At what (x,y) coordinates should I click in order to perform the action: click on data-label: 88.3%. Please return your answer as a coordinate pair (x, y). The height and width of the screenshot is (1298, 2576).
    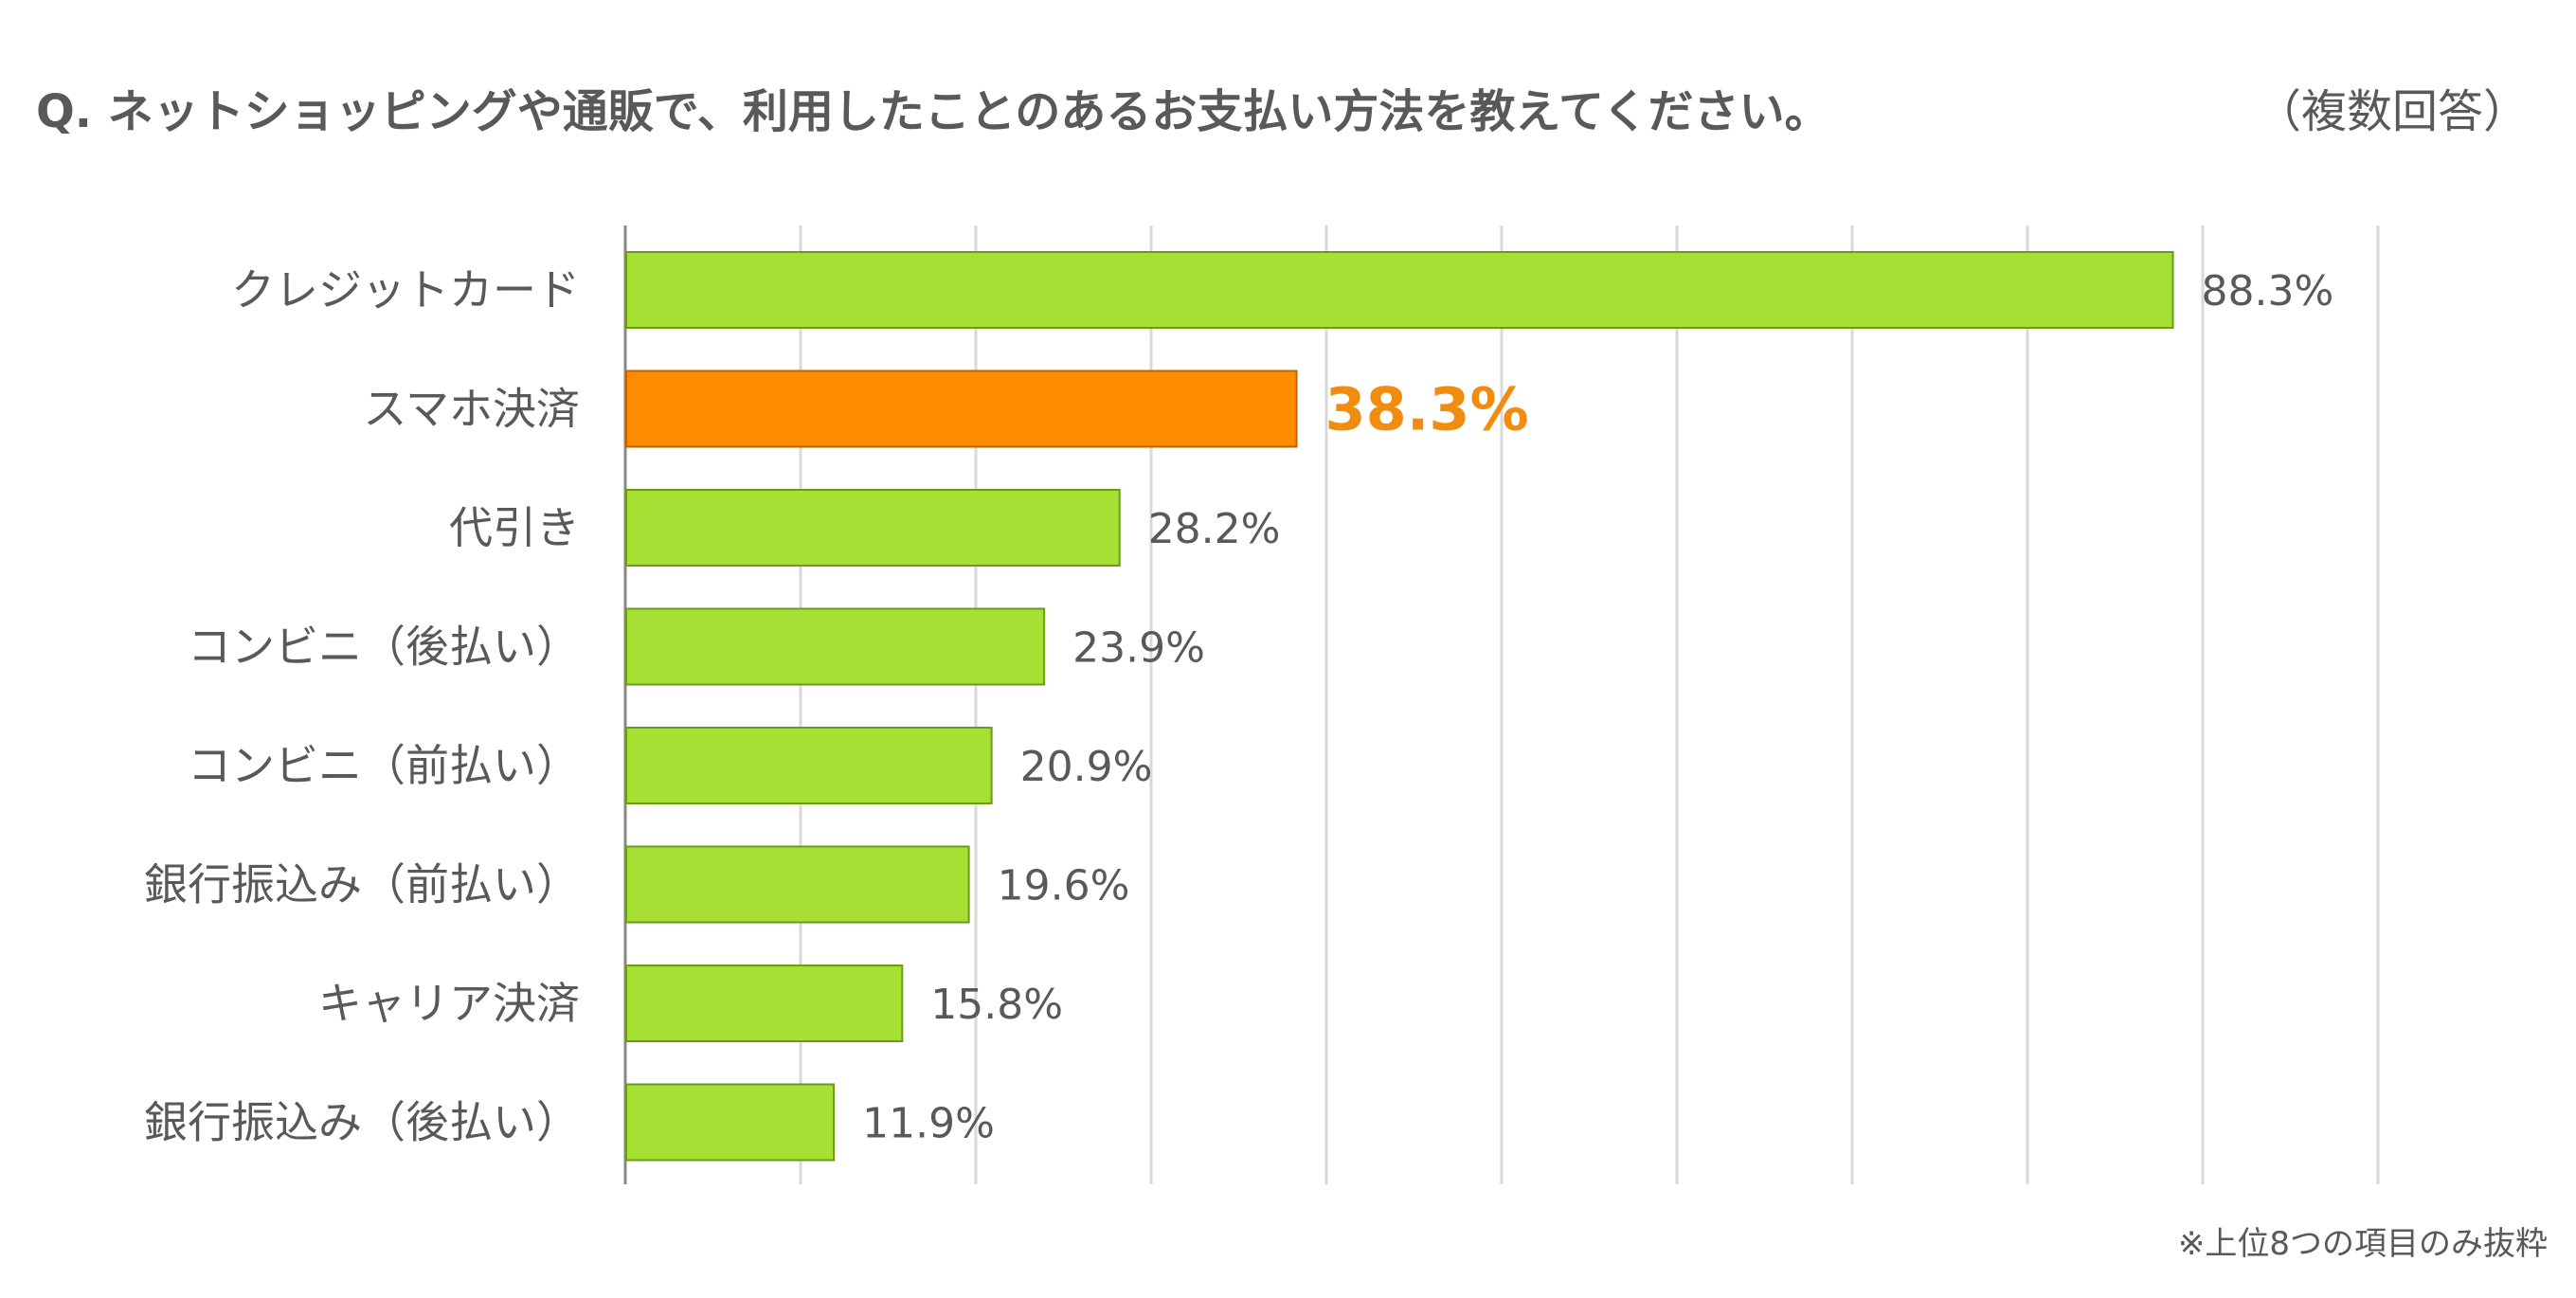
    Looking at the image, I should click on (2268, 291).